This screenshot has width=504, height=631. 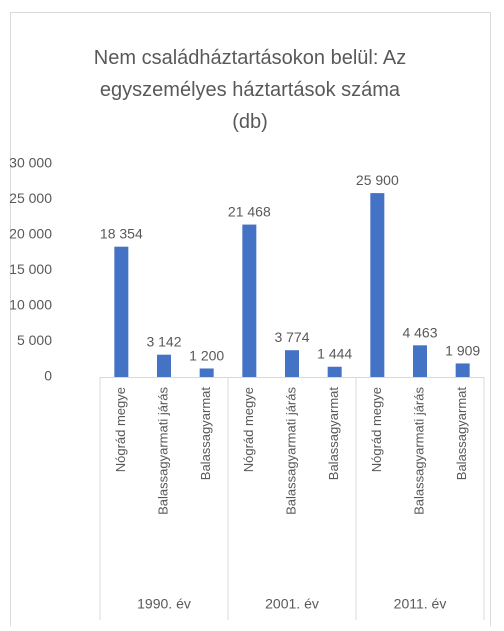 What do you see at coordinates (334, 354) in the screenshot?
I see `data-label: 1 444` at bounding box center [334, 354].